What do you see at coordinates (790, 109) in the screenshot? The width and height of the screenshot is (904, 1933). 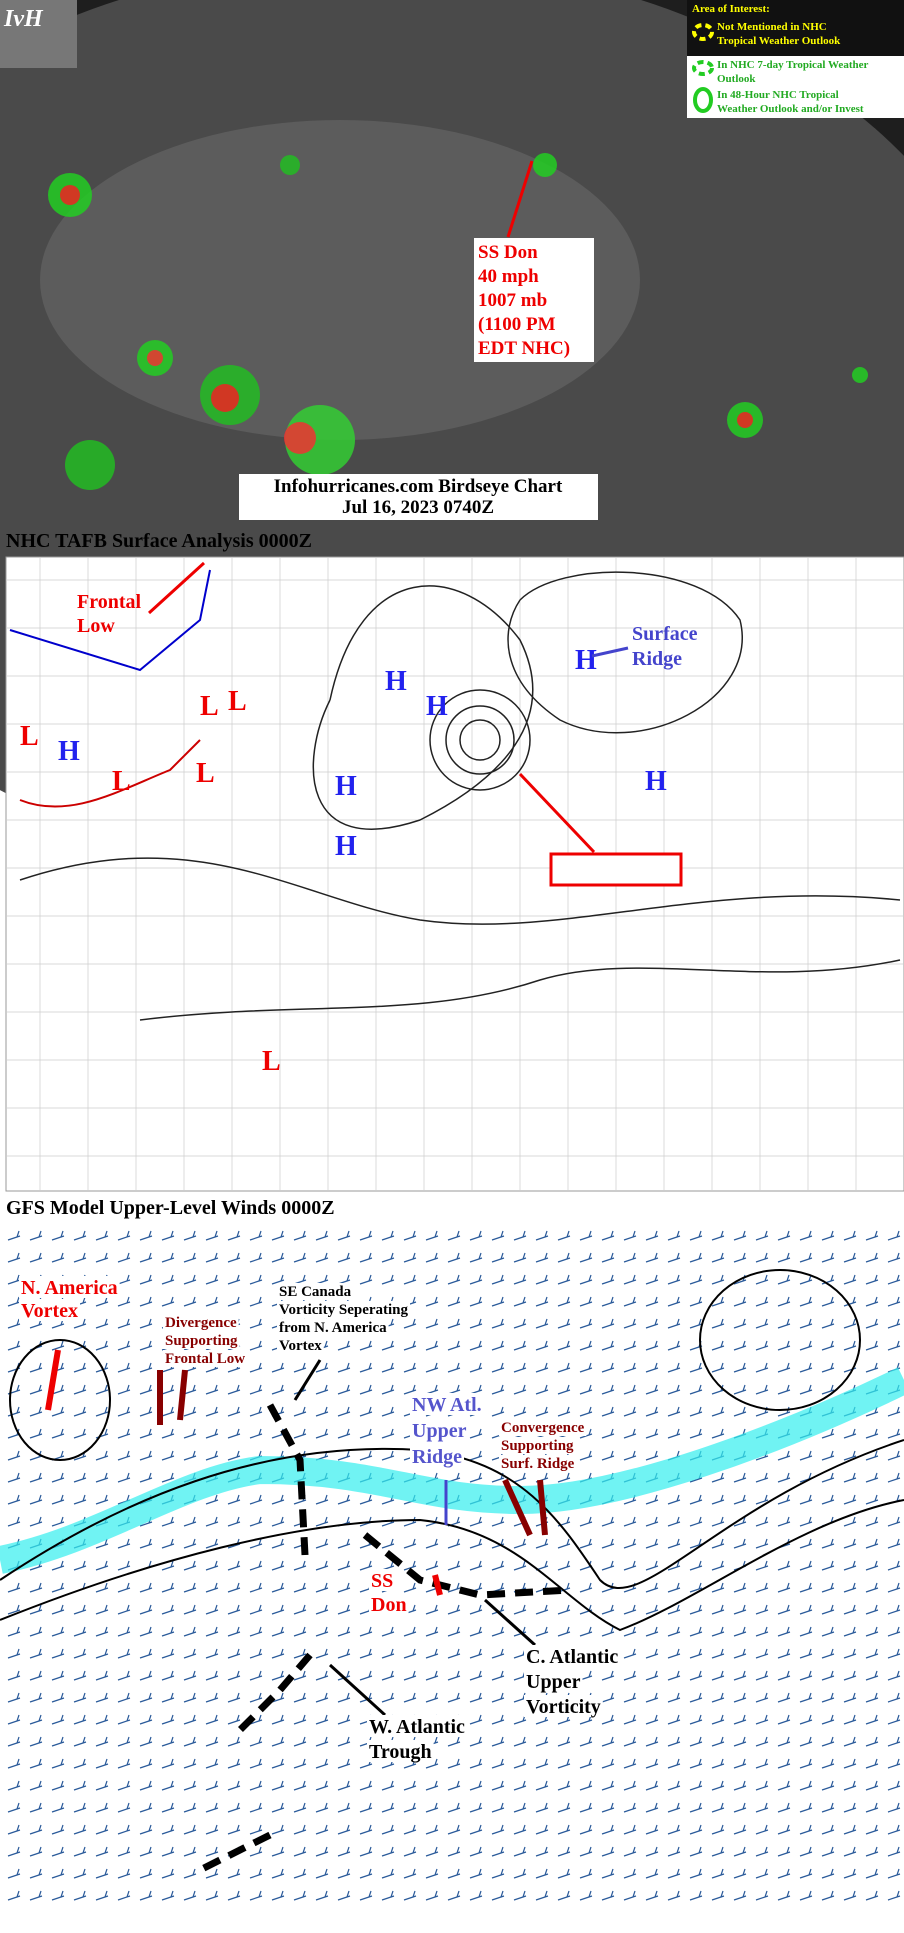 I see `legend-label: Weather Outlook and/or Invest` at bounding box center [790, 109].